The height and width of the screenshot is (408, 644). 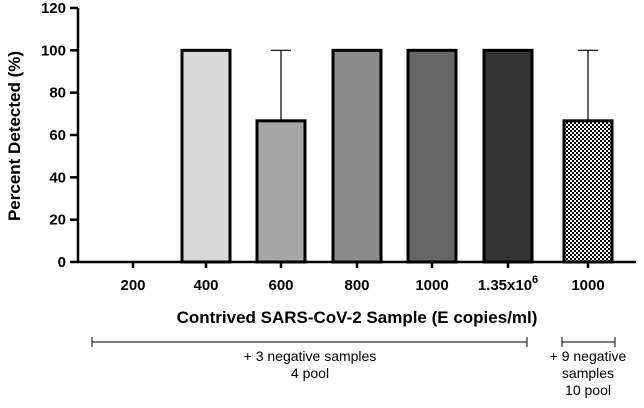 What do you see at coordinates (62, 262) in the screenshot?
I see `y-tick-label: 0` at bounding box center [62, 262].